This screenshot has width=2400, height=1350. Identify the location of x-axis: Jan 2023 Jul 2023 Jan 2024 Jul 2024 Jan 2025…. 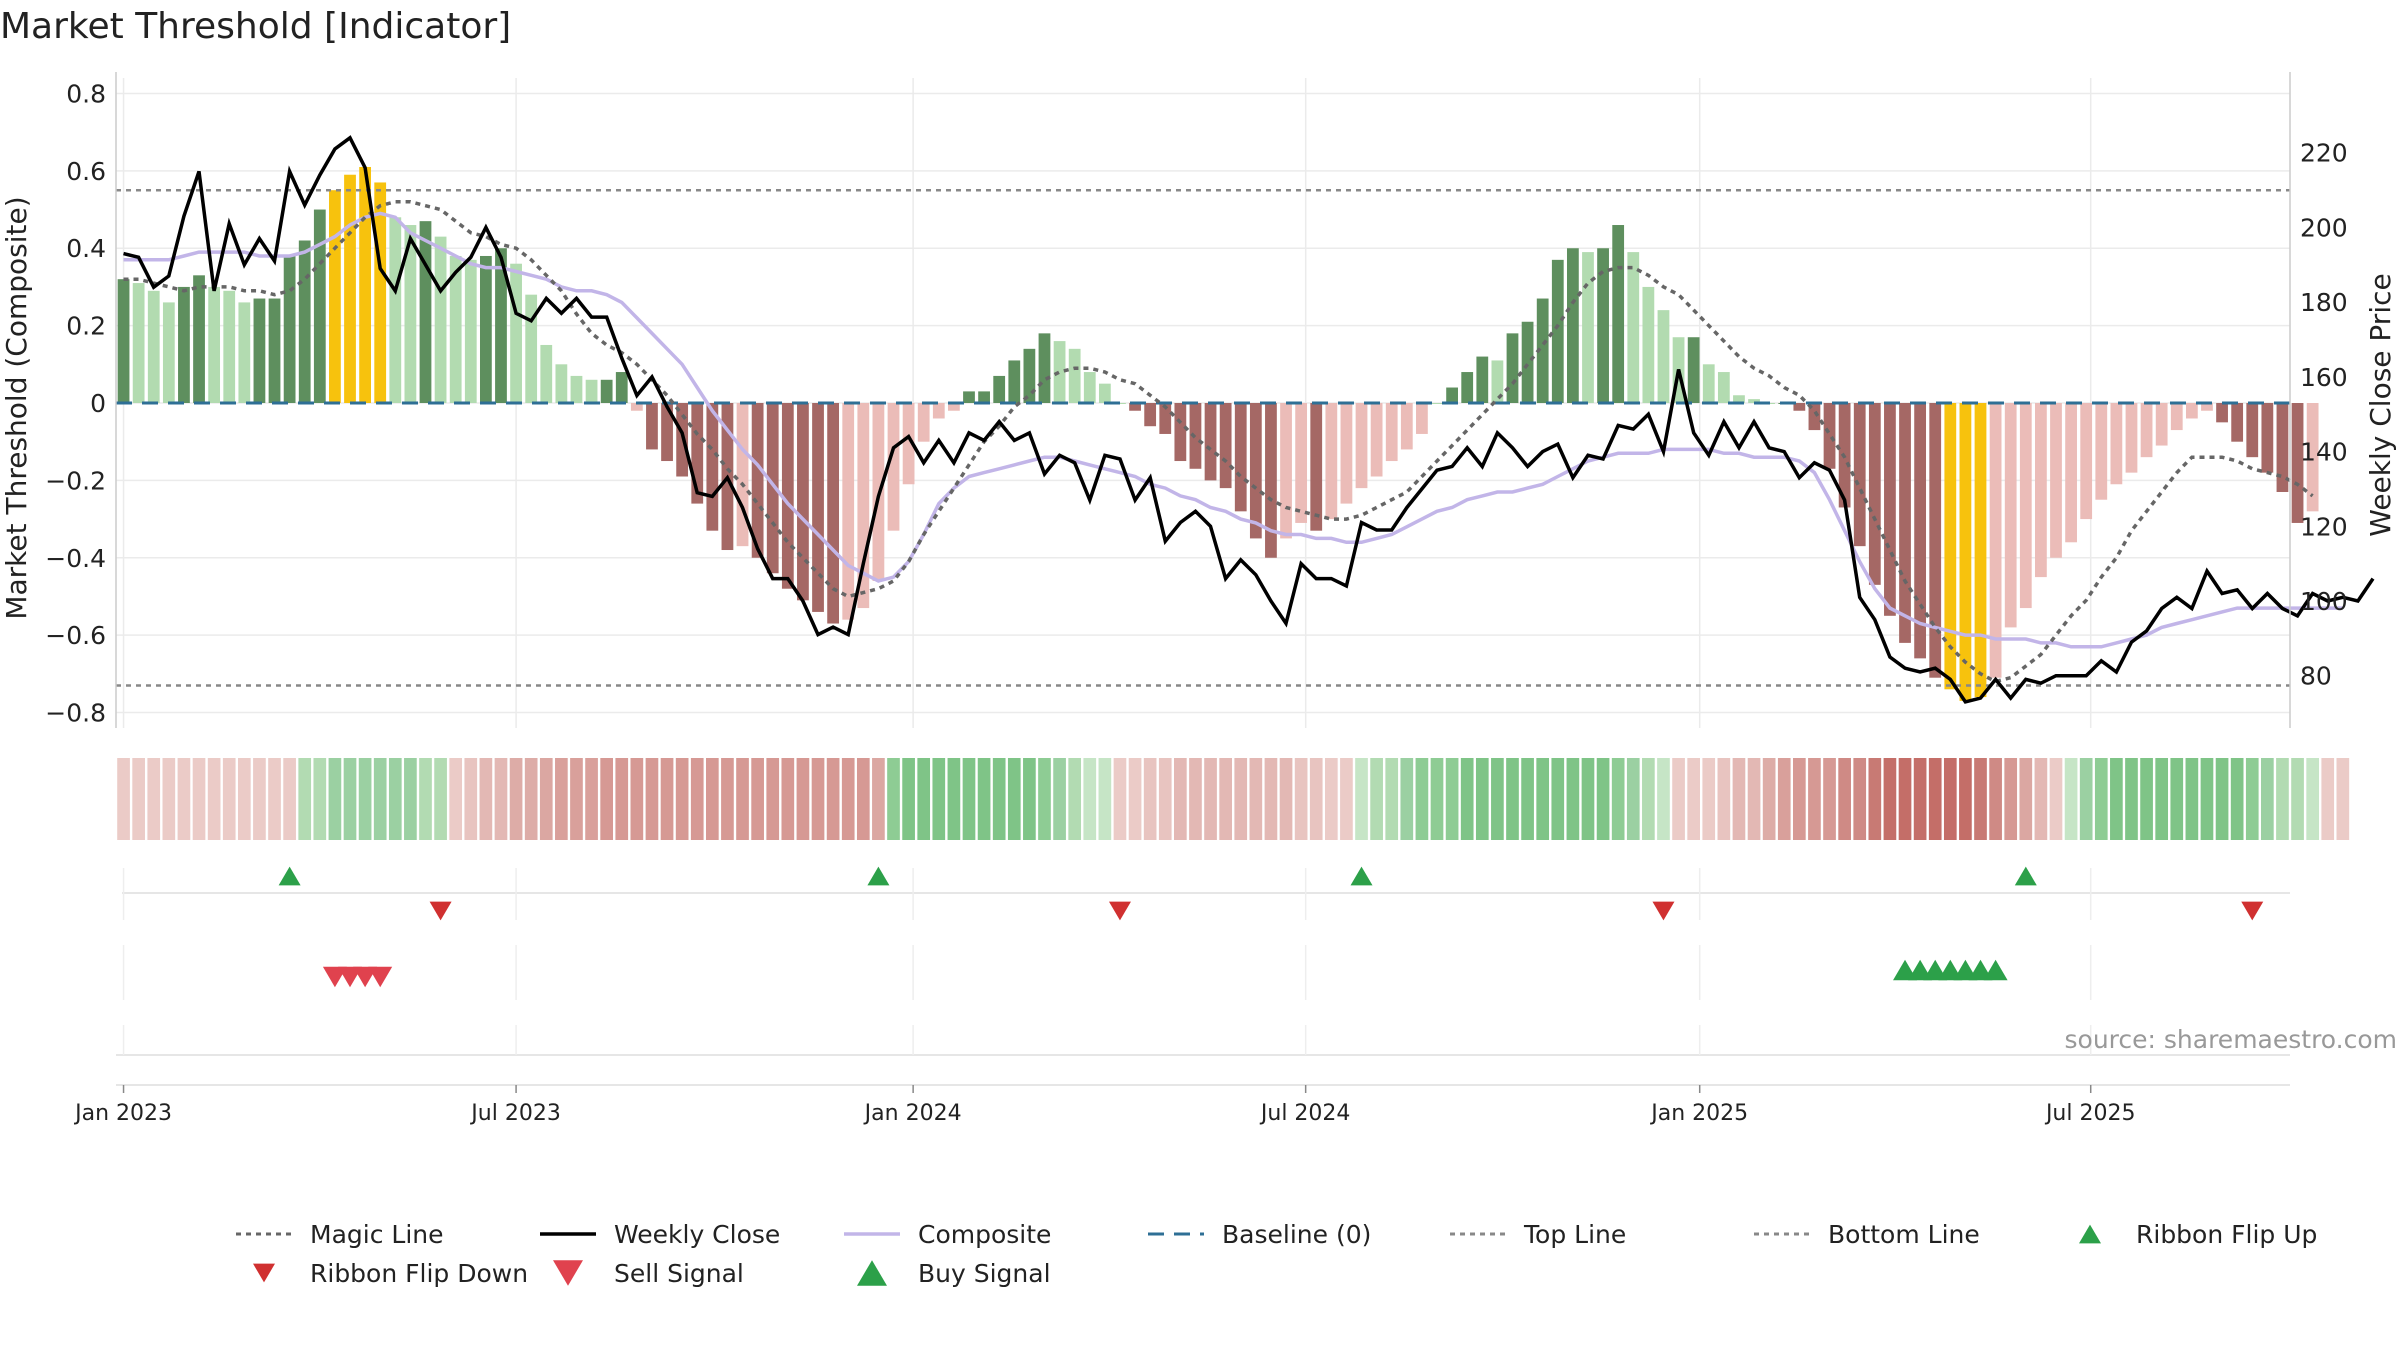
(1104, 1105).